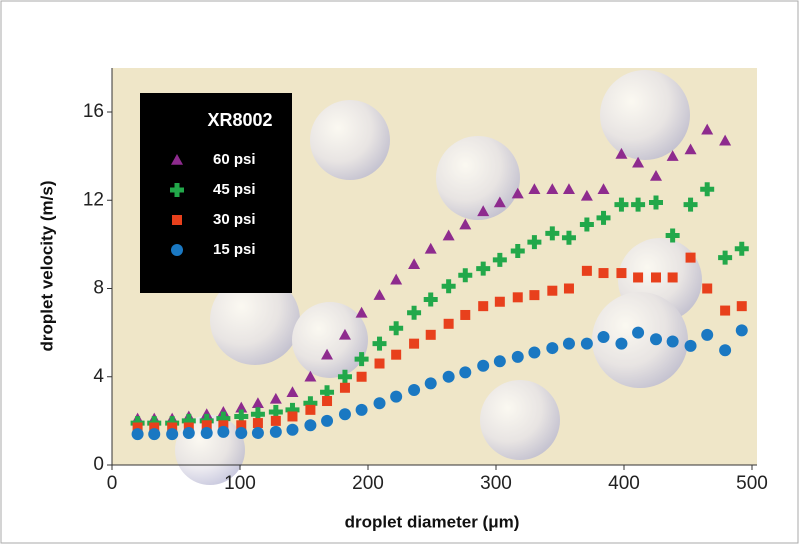  Describe the element at coordinates (239, 120) in the screenshot. I see `legend-title: XR8002` at that location.